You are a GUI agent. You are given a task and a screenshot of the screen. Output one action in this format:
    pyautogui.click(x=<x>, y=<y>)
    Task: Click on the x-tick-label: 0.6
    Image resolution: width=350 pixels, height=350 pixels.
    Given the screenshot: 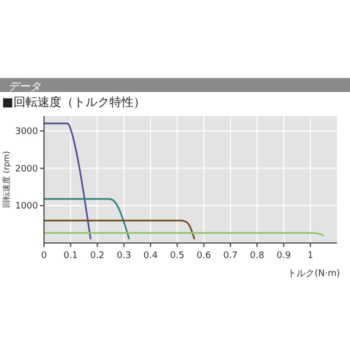 What is the action you would take?
    pyautogui.click(x=204, y=256)
    